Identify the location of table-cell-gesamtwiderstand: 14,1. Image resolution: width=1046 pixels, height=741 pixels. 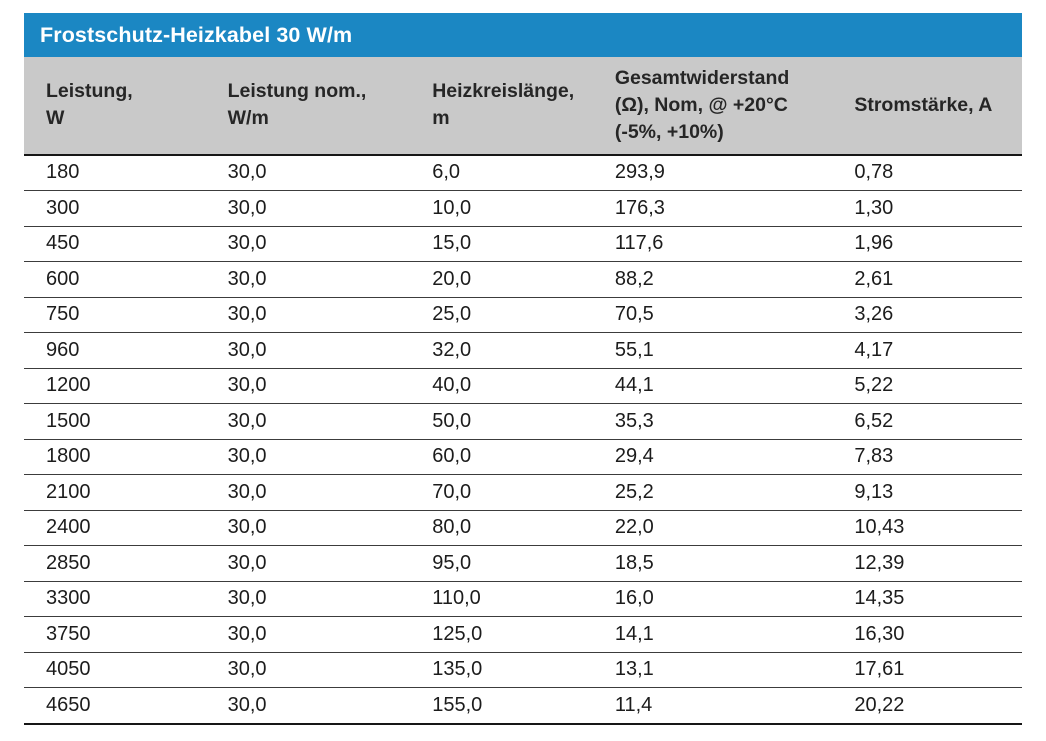
(712, 634).